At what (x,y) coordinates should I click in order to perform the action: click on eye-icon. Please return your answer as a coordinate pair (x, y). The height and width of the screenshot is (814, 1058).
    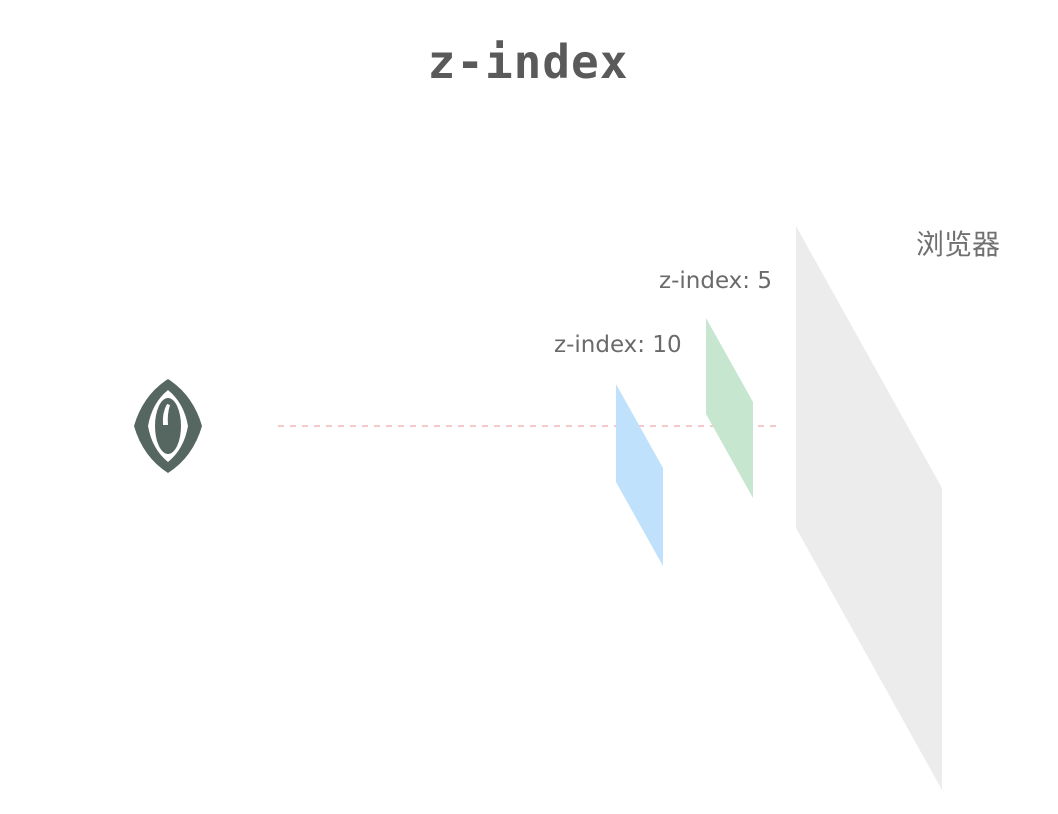
    Looking at the image, I should click on (168, 426).